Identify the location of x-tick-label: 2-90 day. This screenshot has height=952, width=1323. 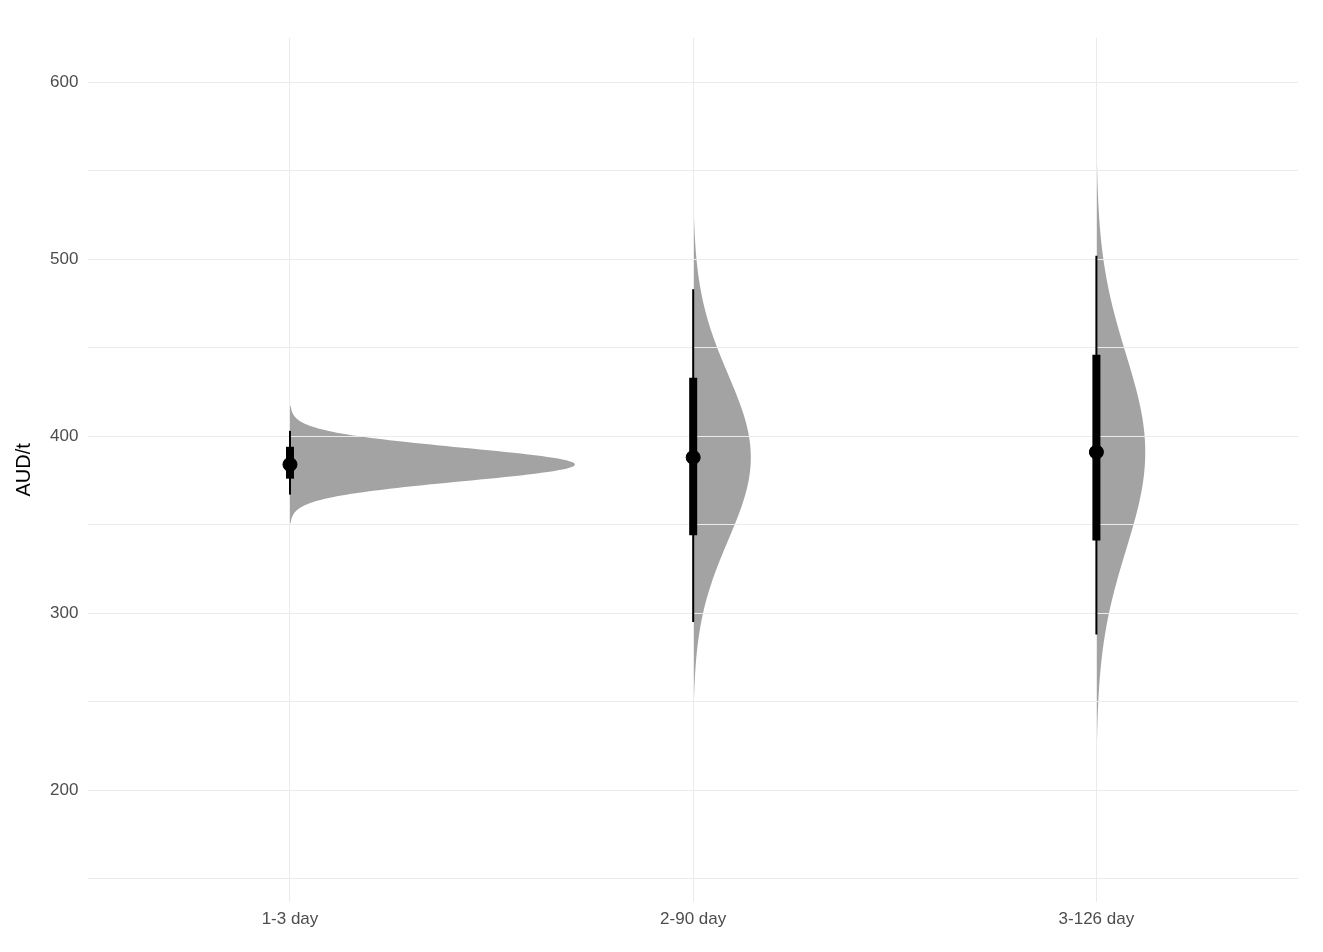
(693, 919).